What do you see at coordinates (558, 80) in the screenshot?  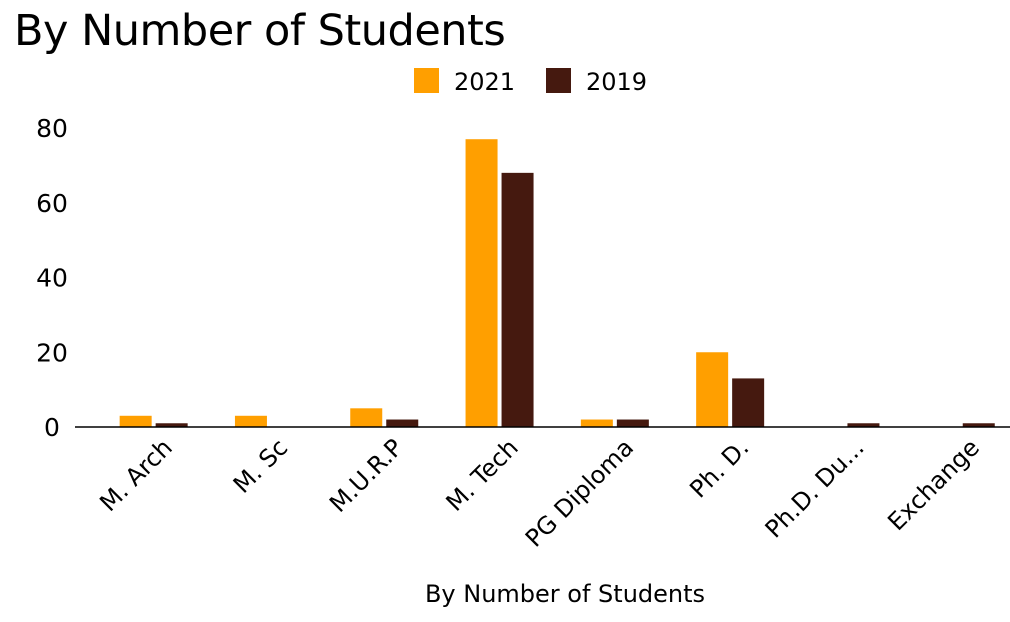 I see `legend-swatch-2019` at bounding box center [558, 80].